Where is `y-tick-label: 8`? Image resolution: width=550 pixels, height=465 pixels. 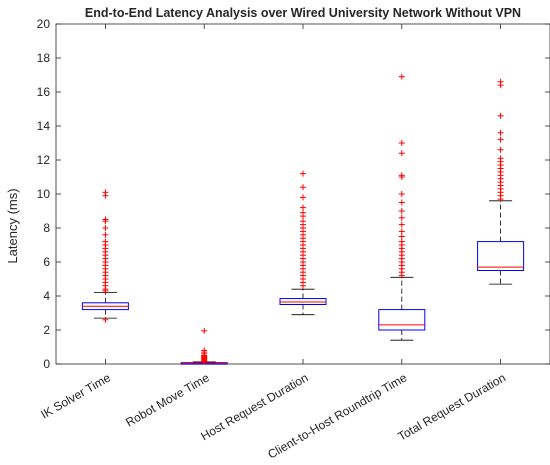
y-tick-label: 8 is located at coordinates (46, 228).